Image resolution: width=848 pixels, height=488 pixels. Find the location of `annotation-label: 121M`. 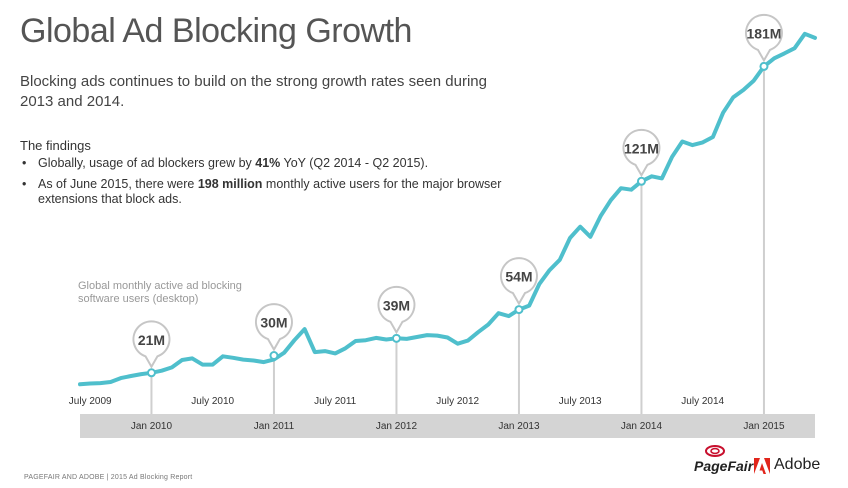

annotation-label: 121M is located at coordinates (641, 148).